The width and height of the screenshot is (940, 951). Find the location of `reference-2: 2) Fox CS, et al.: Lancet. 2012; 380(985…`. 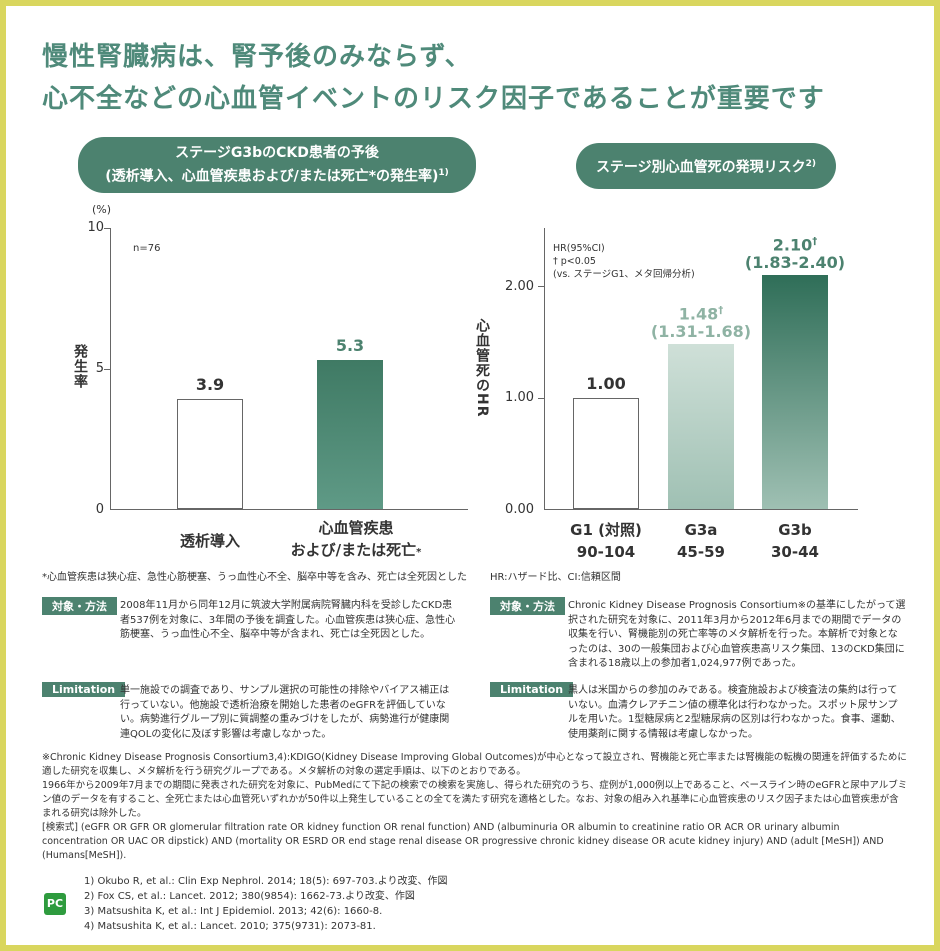

reference-2: 2) Fox CS, et al.: Lancet. 2012; 380(985… is located at coordinates (249, 896).